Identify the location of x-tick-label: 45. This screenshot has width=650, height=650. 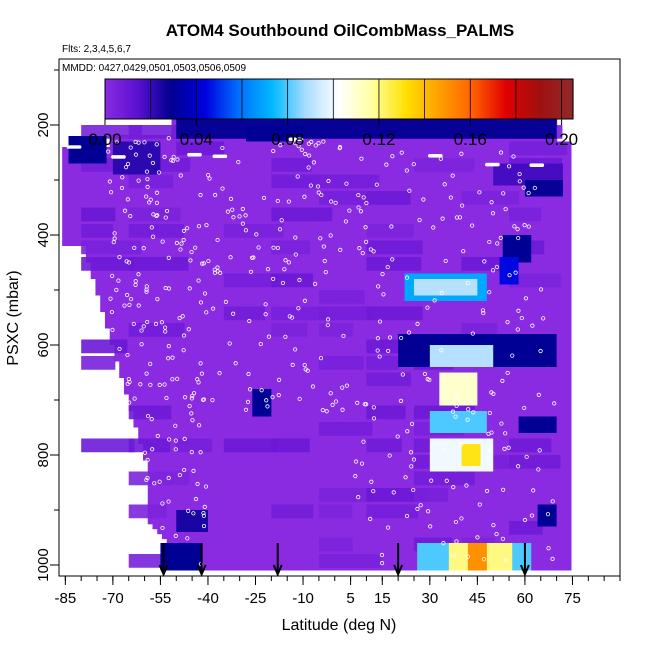
(477, 598).